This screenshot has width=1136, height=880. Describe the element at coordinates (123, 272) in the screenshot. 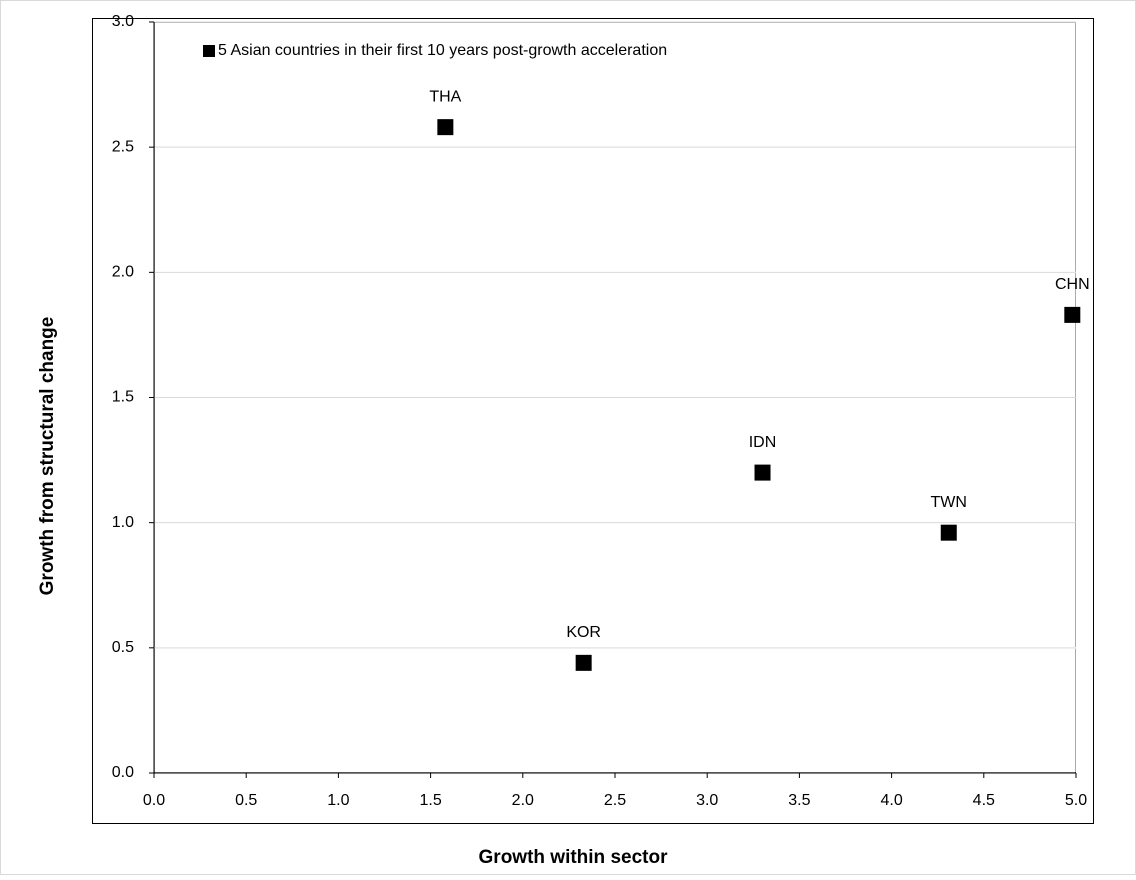

I see `y-tick-label: 2.0` at that location.